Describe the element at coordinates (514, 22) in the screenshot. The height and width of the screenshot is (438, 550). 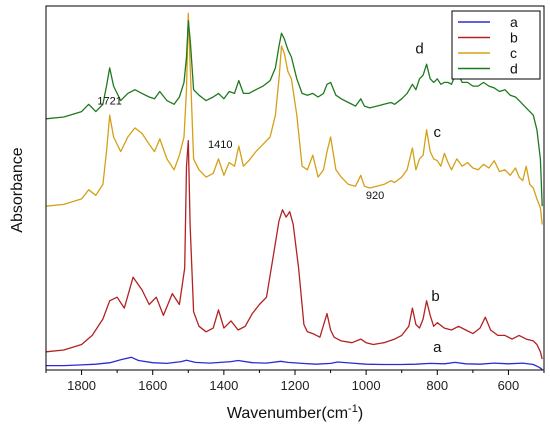
I see `legend-label-a: a` at that location.